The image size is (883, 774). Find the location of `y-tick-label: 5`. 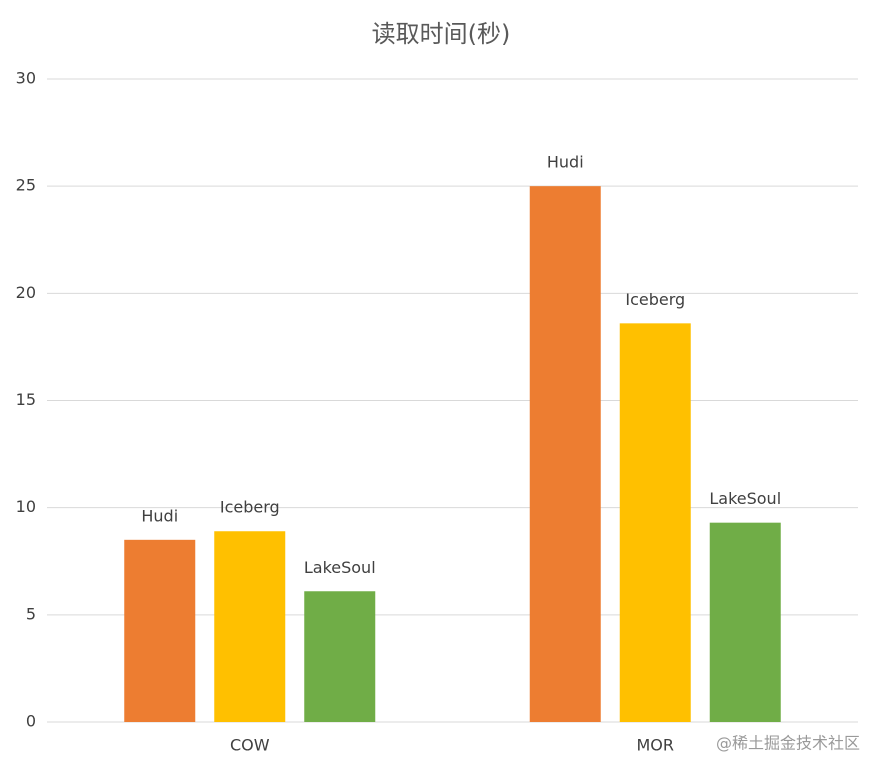

y-tick-label: 5 is located at coordinates (31, 613).